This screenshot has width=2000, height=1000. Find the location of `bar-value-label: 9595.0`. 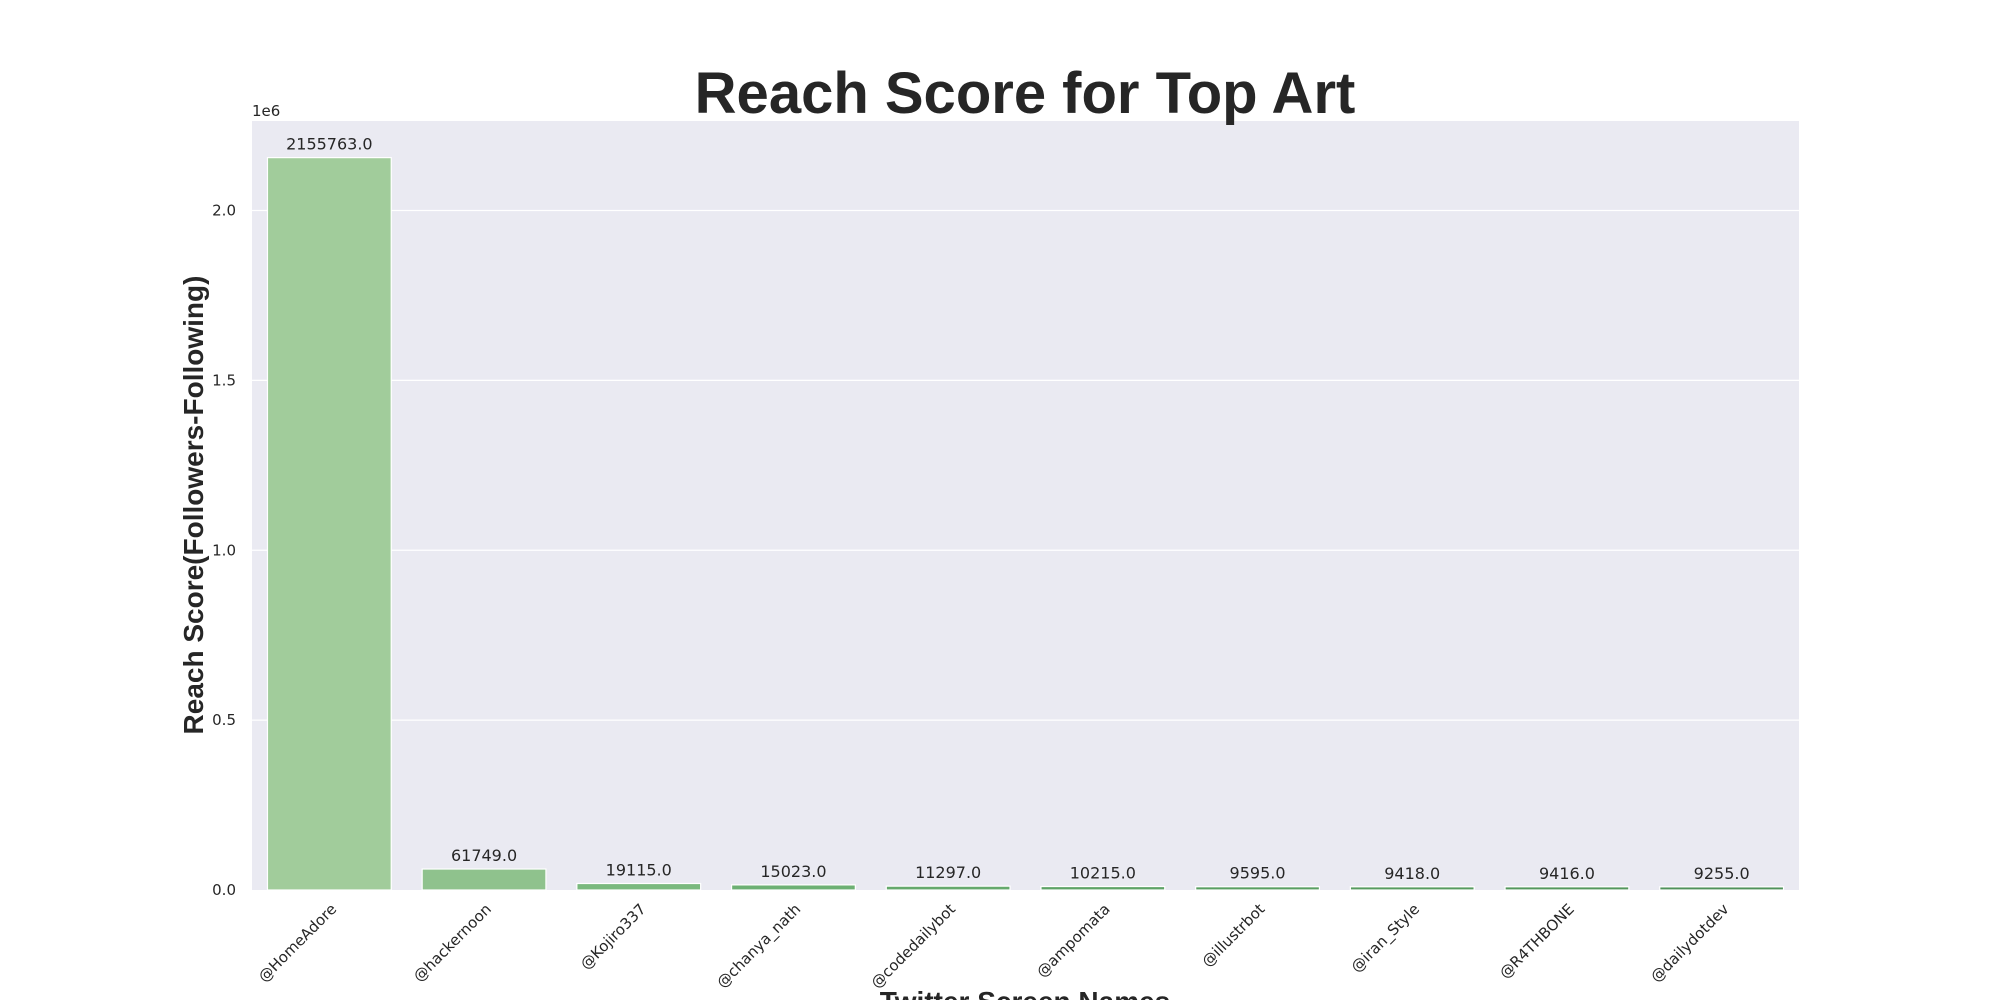

bar-value-label: 9595.0 is located at coordinates (1258, 873).